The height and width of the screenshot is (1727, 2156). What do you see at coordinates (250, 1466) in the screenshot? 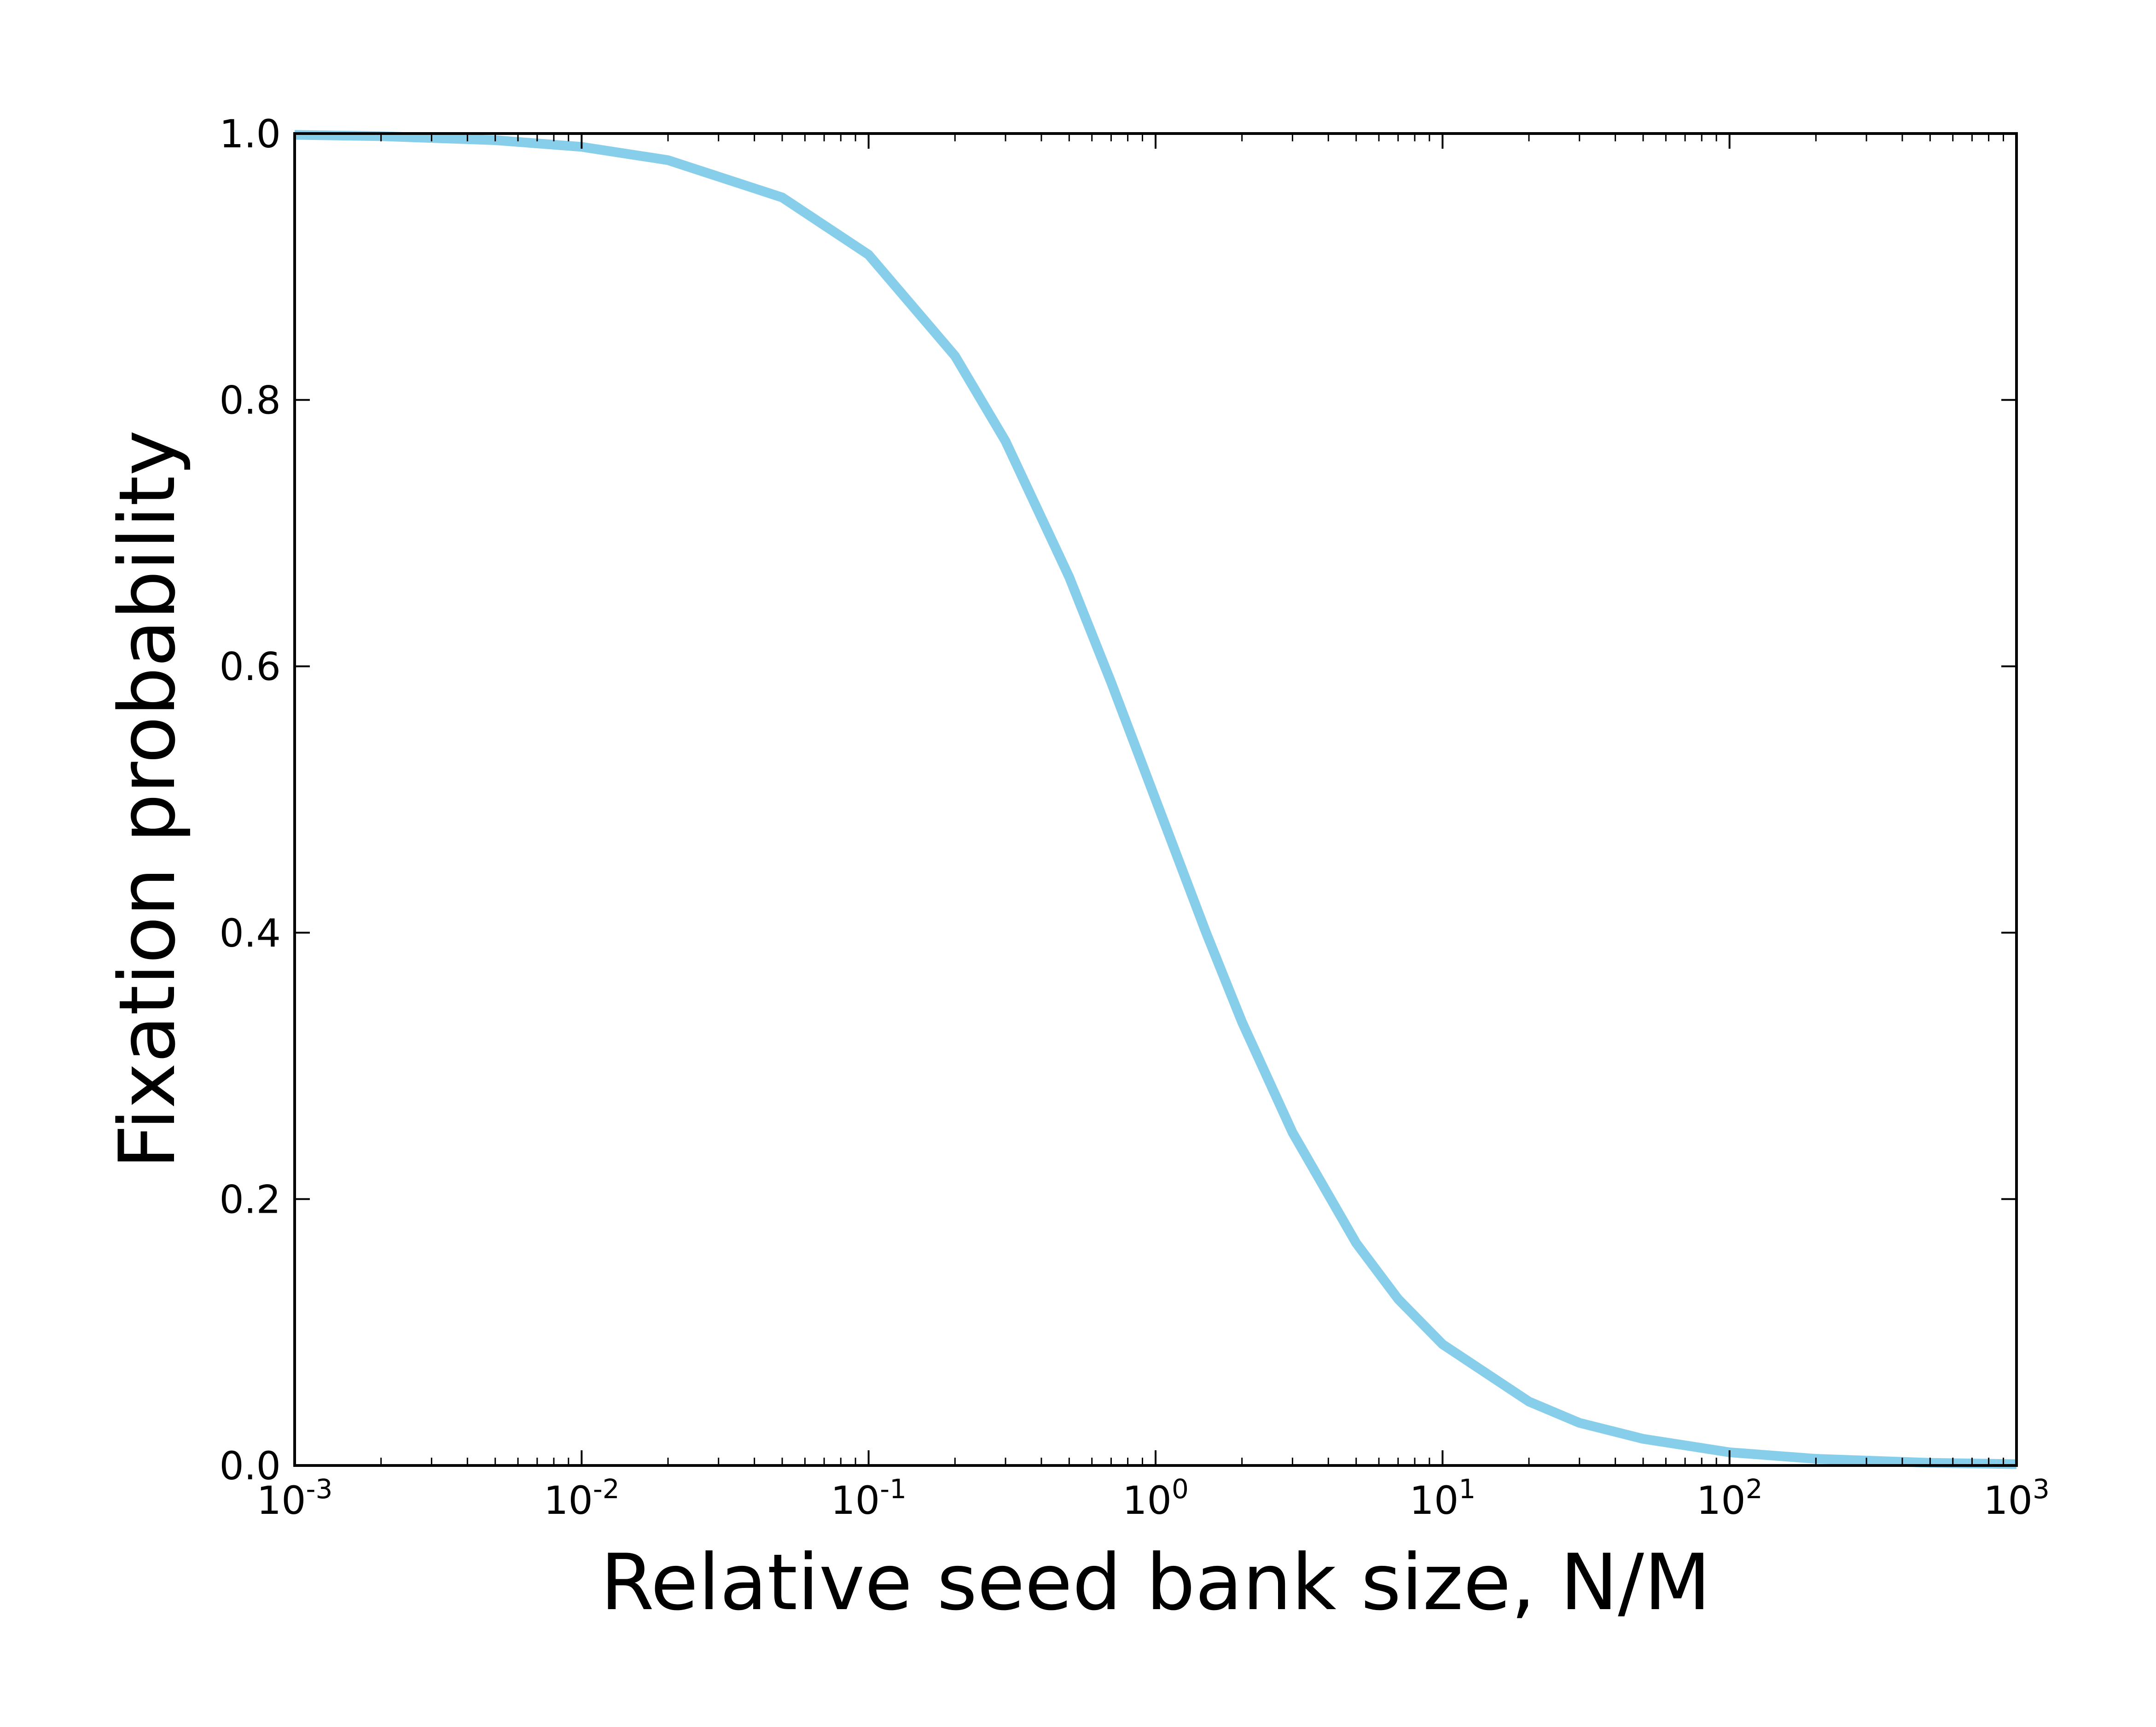
I see `y-tick-label: 0.0` at bounding box center [250, 1466].